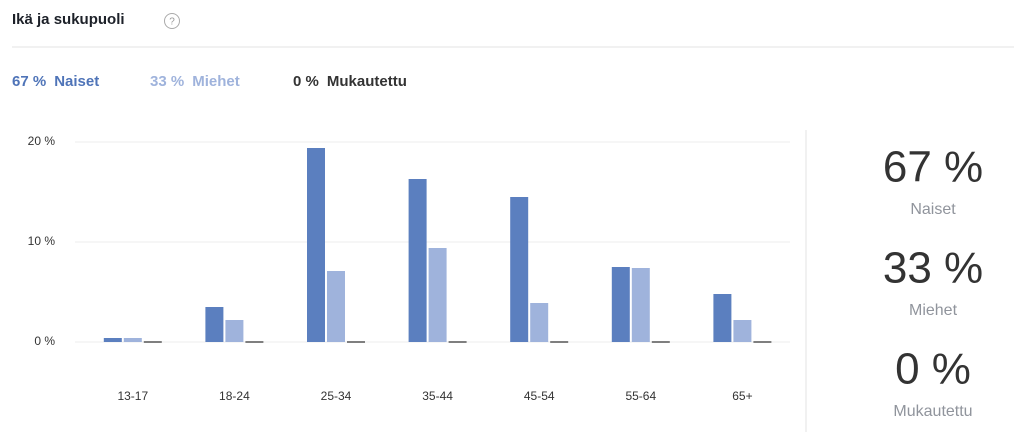  Describe the element at coordinates (933, 209) in the screenshot. I see `summary-name: Naiset` at that location.